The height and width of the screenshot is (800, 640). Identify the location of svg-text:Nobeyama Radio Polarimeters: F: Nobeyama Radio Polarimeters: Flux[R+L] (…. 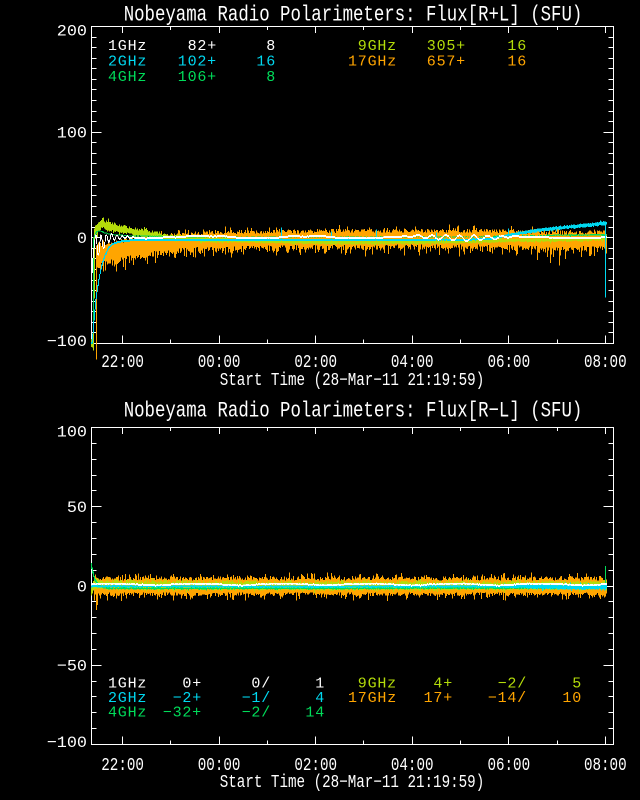
(353, 15).